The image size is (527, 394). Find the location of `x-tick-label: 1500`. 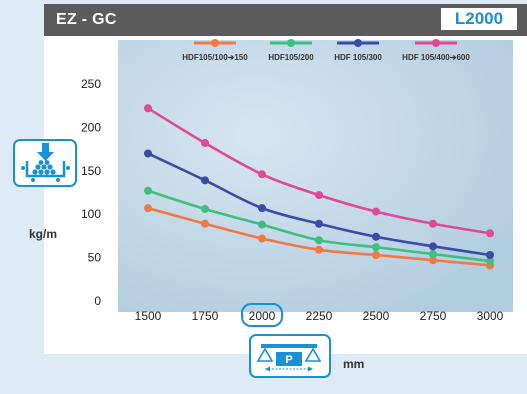

x-tick-label: 1500 is located at coordinates (148, 316).